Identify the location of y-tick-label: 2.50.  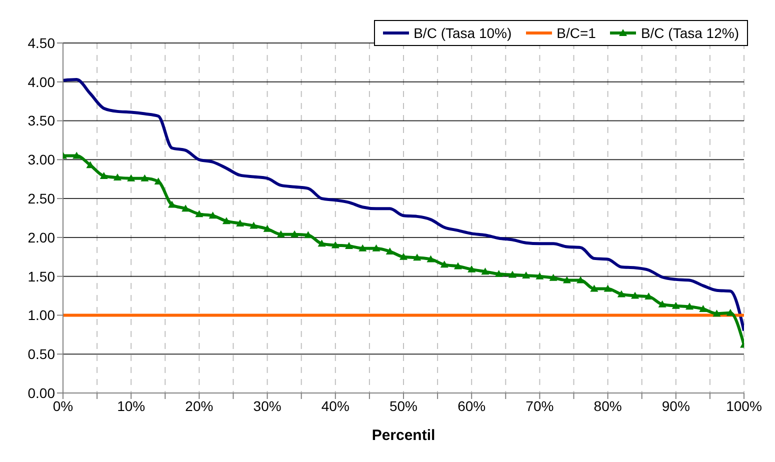
(42, 198).